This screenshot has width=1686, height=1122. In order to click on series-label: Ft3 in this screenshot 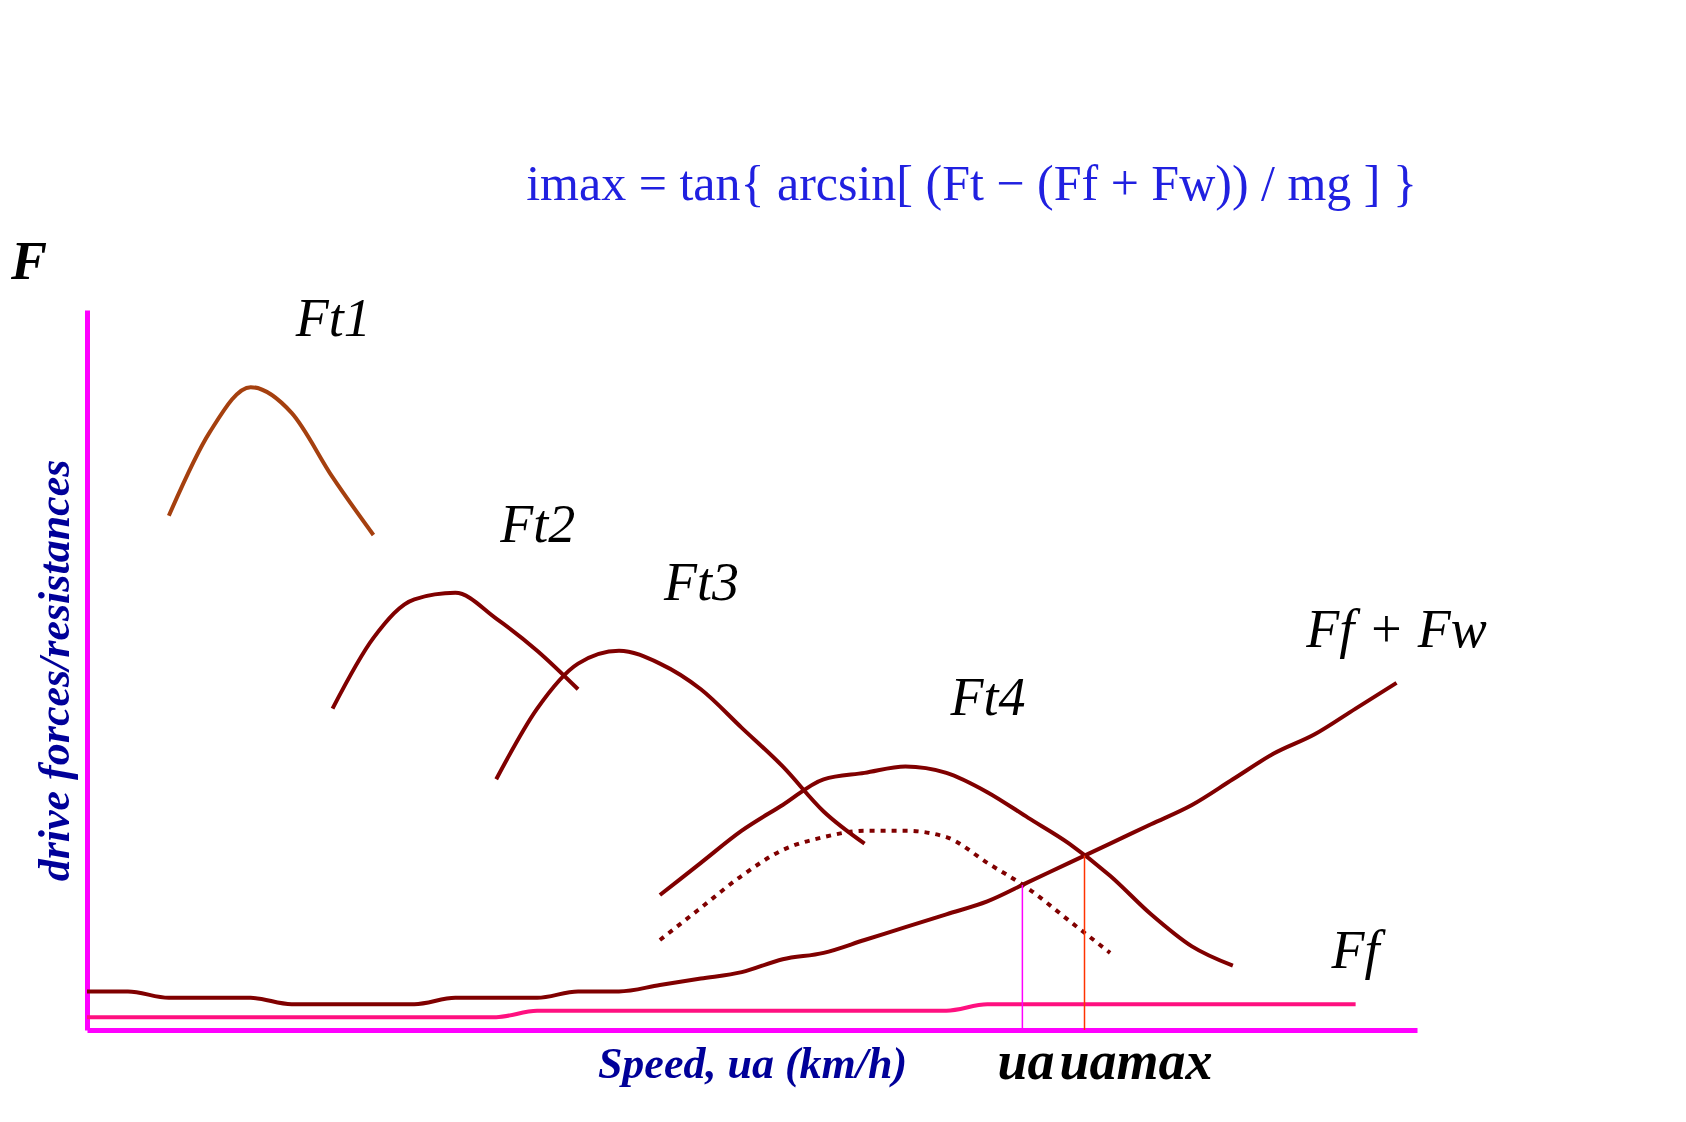, I will do `click(701, 581)`.